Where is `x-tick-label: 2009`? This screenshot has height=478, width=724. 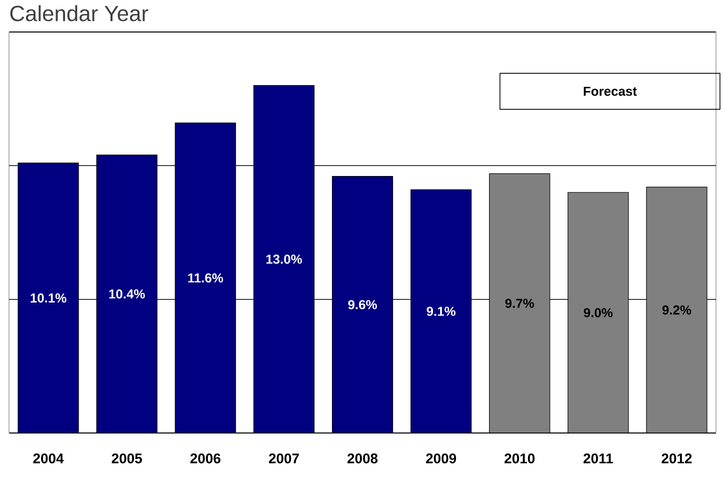
x-tick-label: 2009 is located at coordinates (441, 458).